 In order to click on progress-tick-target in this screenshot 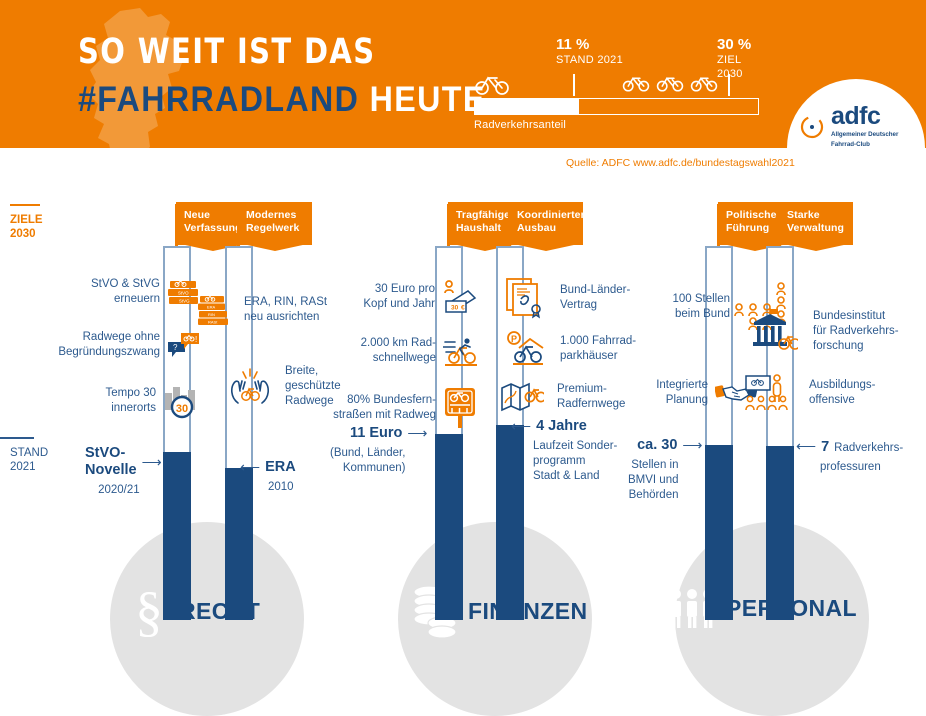, I will do `click(729, 85)`.